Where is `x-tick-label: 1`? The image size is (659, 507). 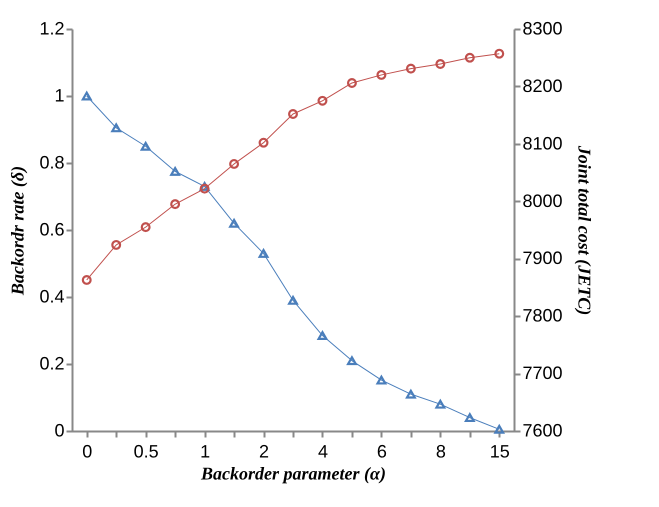
x-tick-label: 1 is located at coordinates (205, 452).